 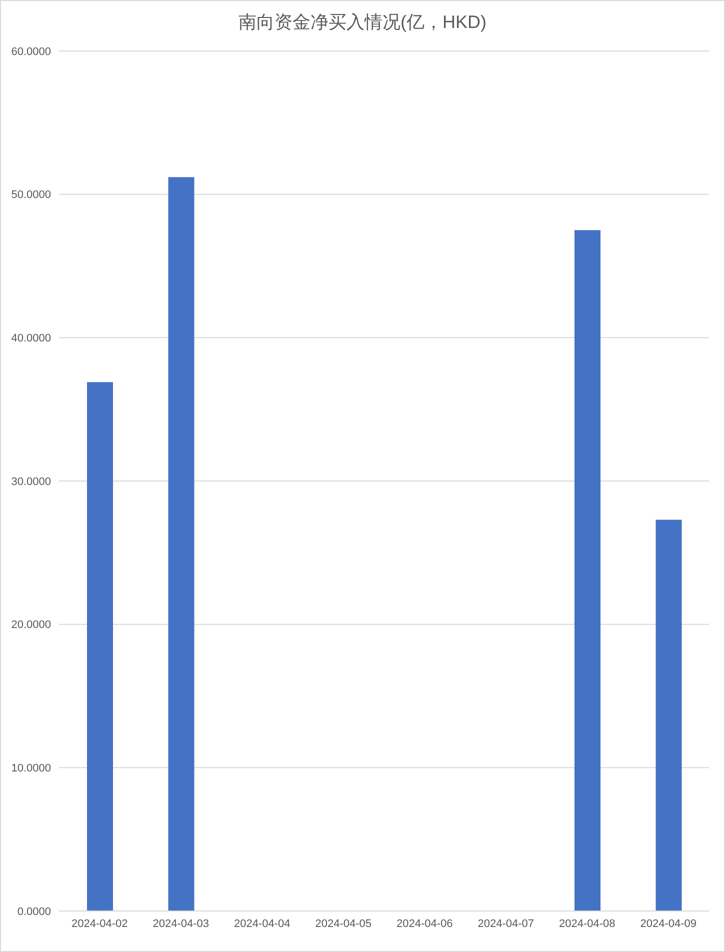 I want to click on x-tick-label: 2024-04-07, so click(x=506, y=924).